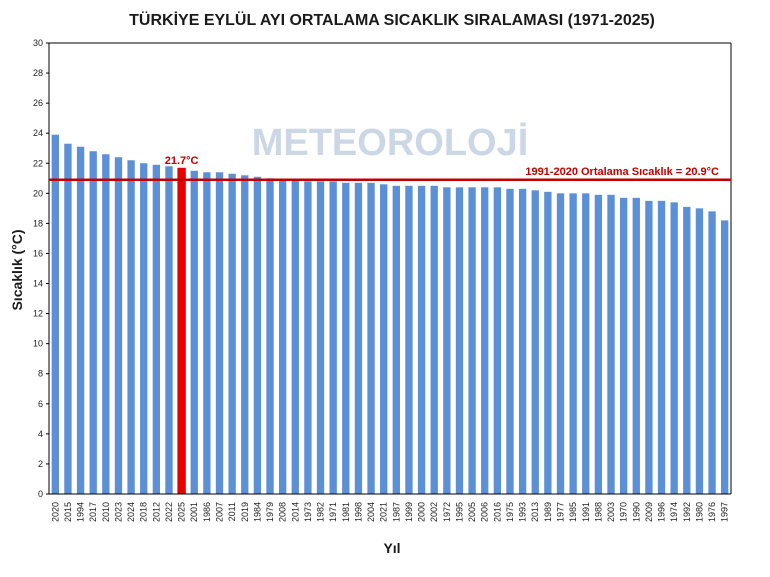  Describe the element at coordinates (38, 43) in the screenshot. I see `y-tick-label: 30` at that location.